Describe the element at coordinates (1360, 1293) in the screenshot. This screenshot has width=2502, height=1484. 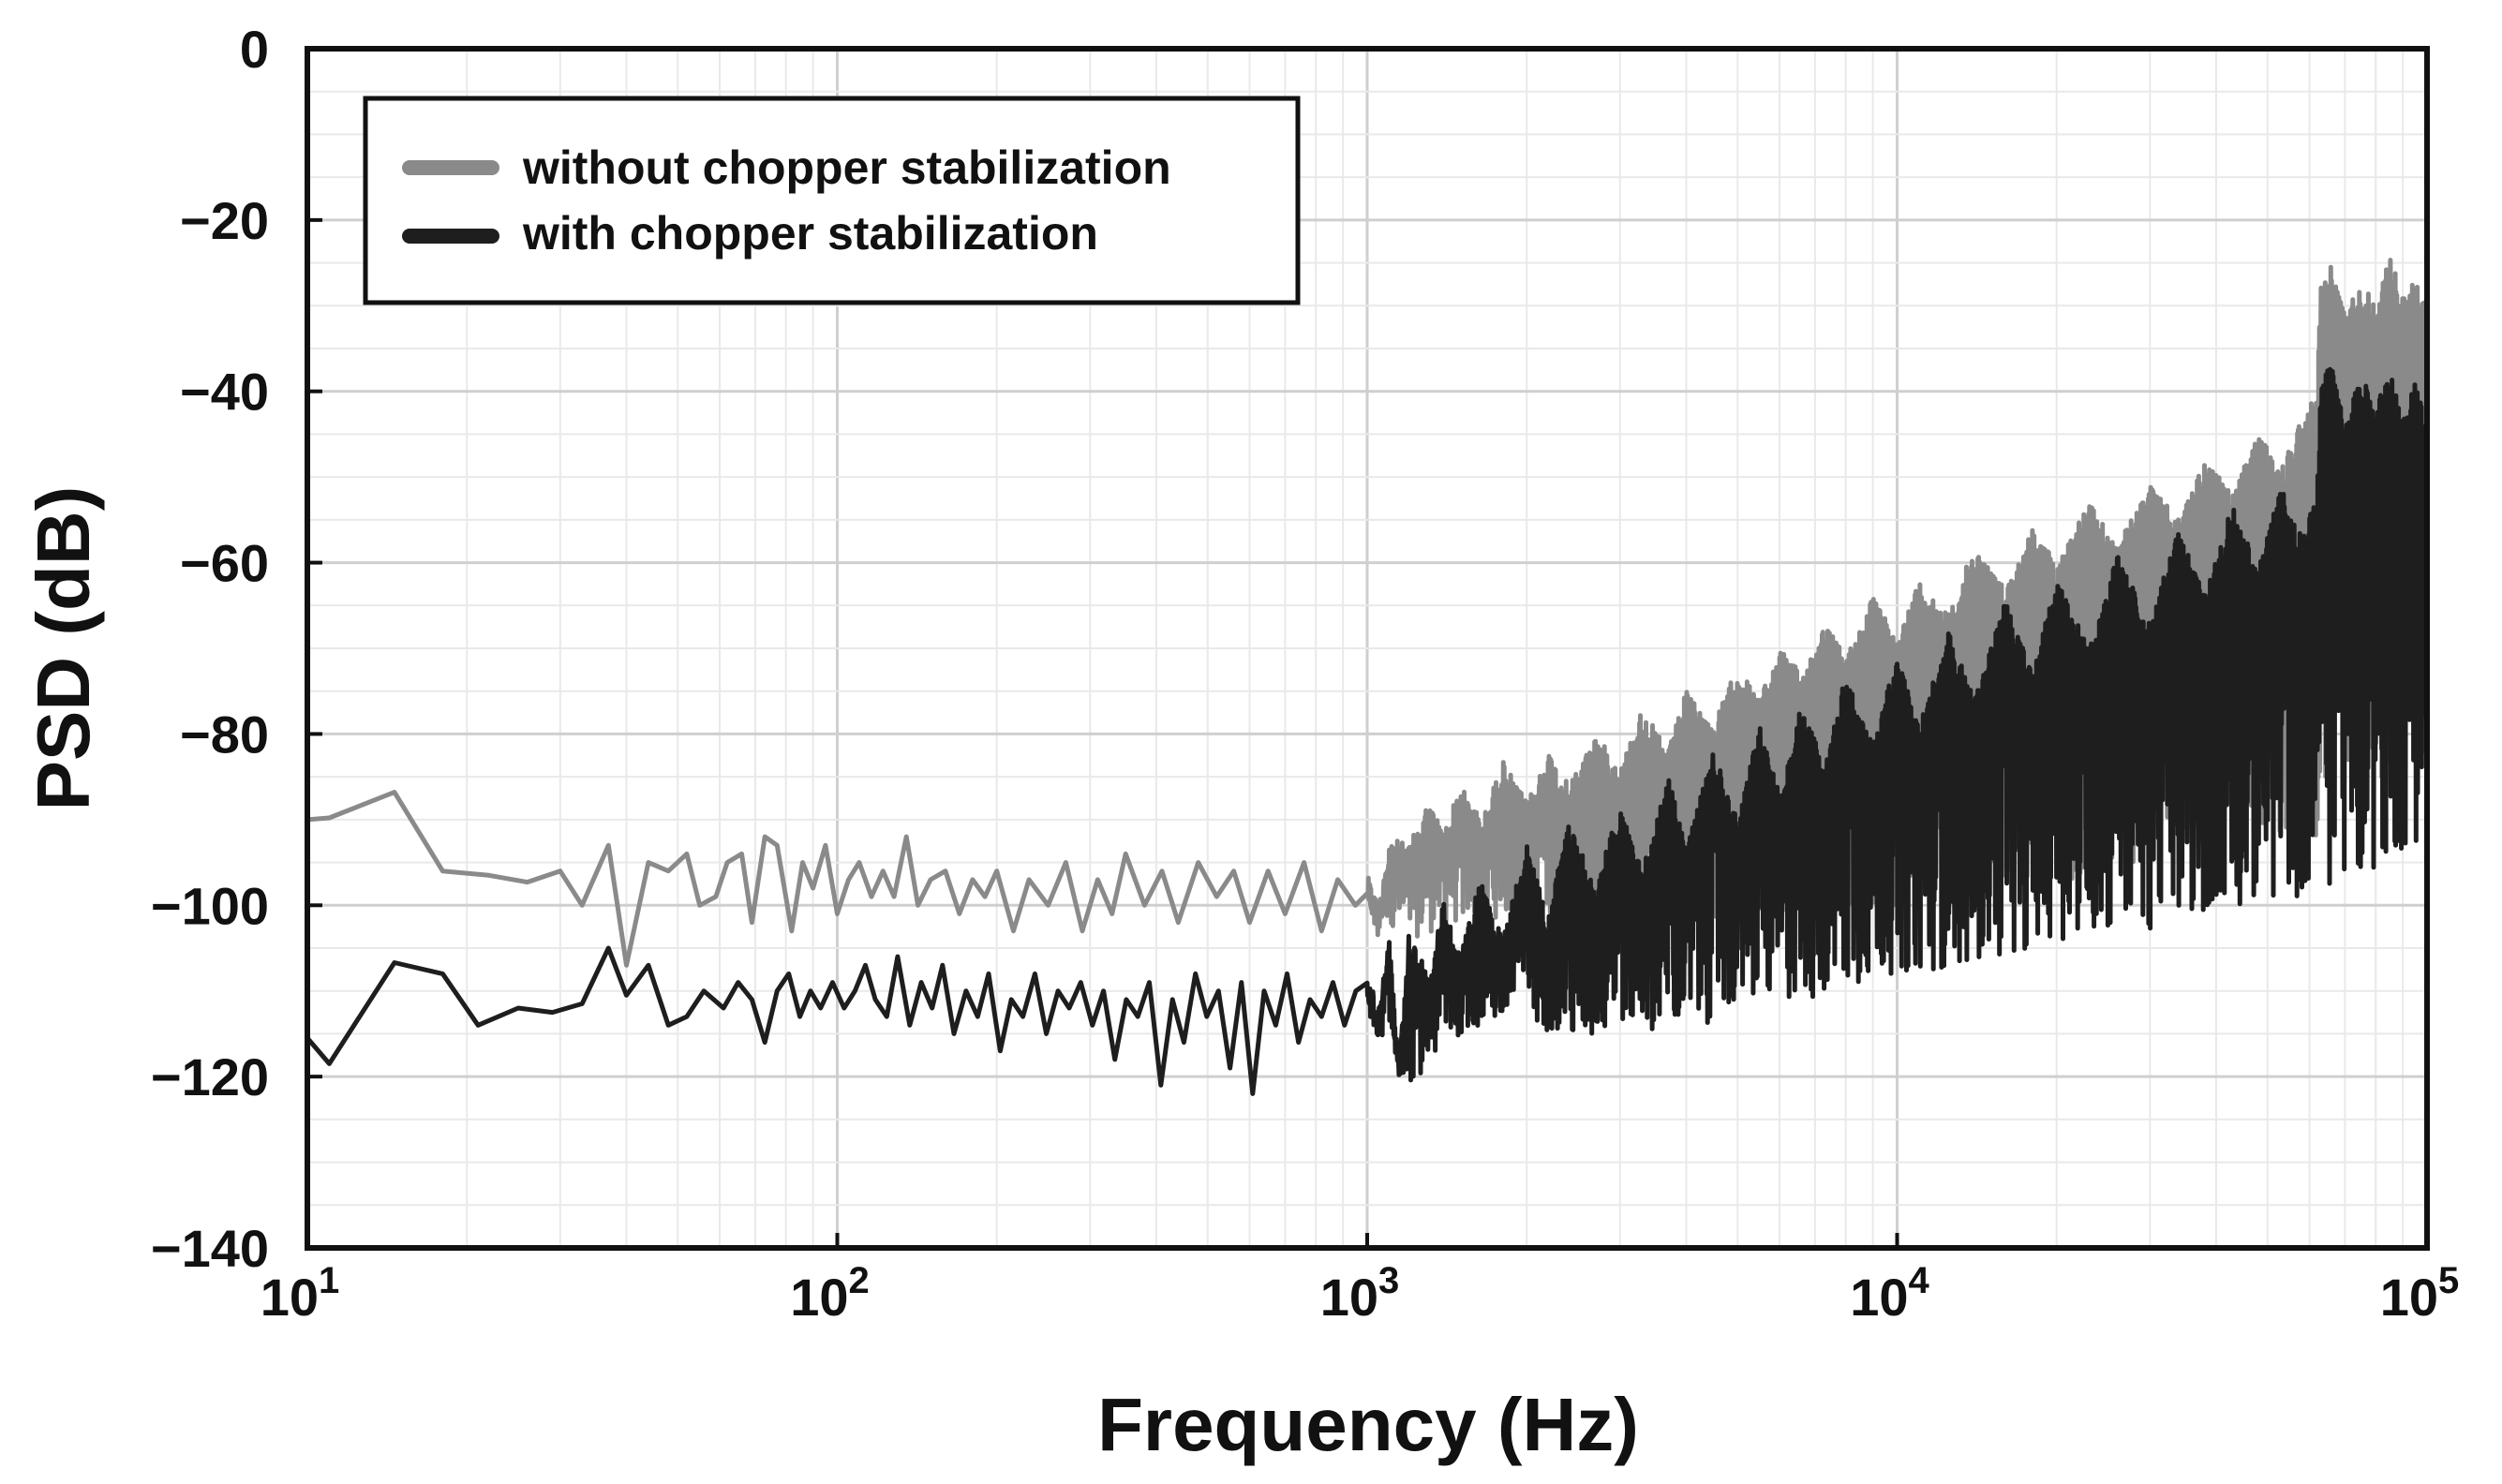
I see `x-tick-label: 10³` at that location.